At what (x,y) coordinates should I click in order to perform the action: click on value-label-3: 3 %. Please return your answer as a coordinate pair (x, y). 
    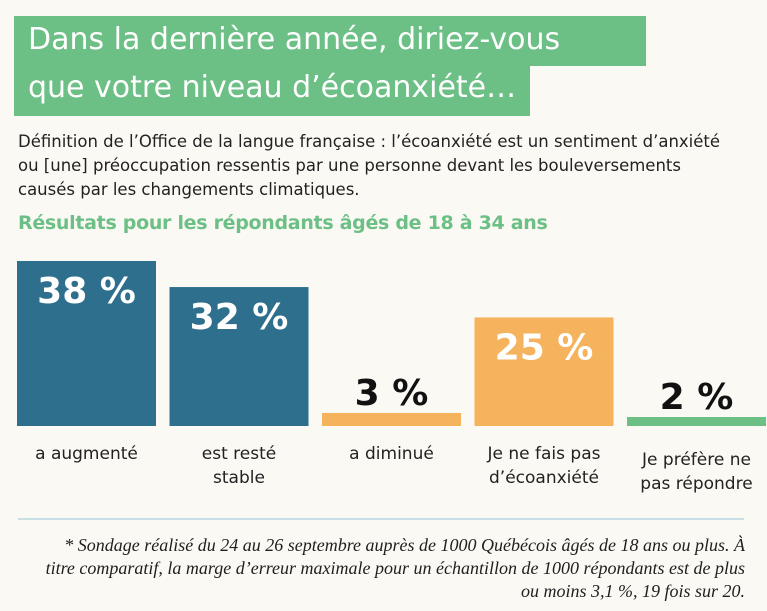
    Looking at the image, I should click on (392, 393).